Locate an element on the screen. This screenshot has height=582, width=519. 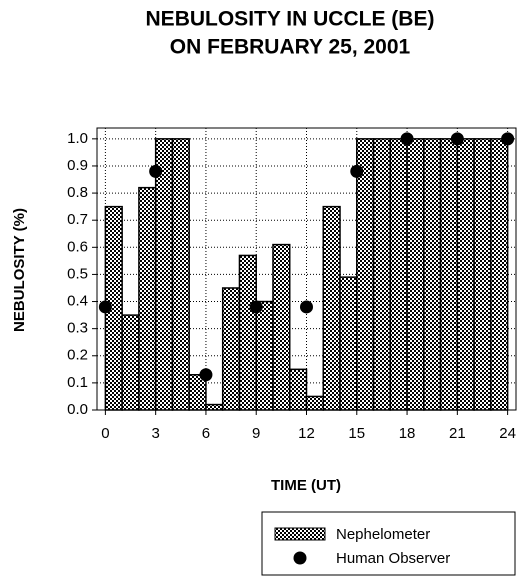
y-tick-label: 0.7 is located at coordinates (77, 219).